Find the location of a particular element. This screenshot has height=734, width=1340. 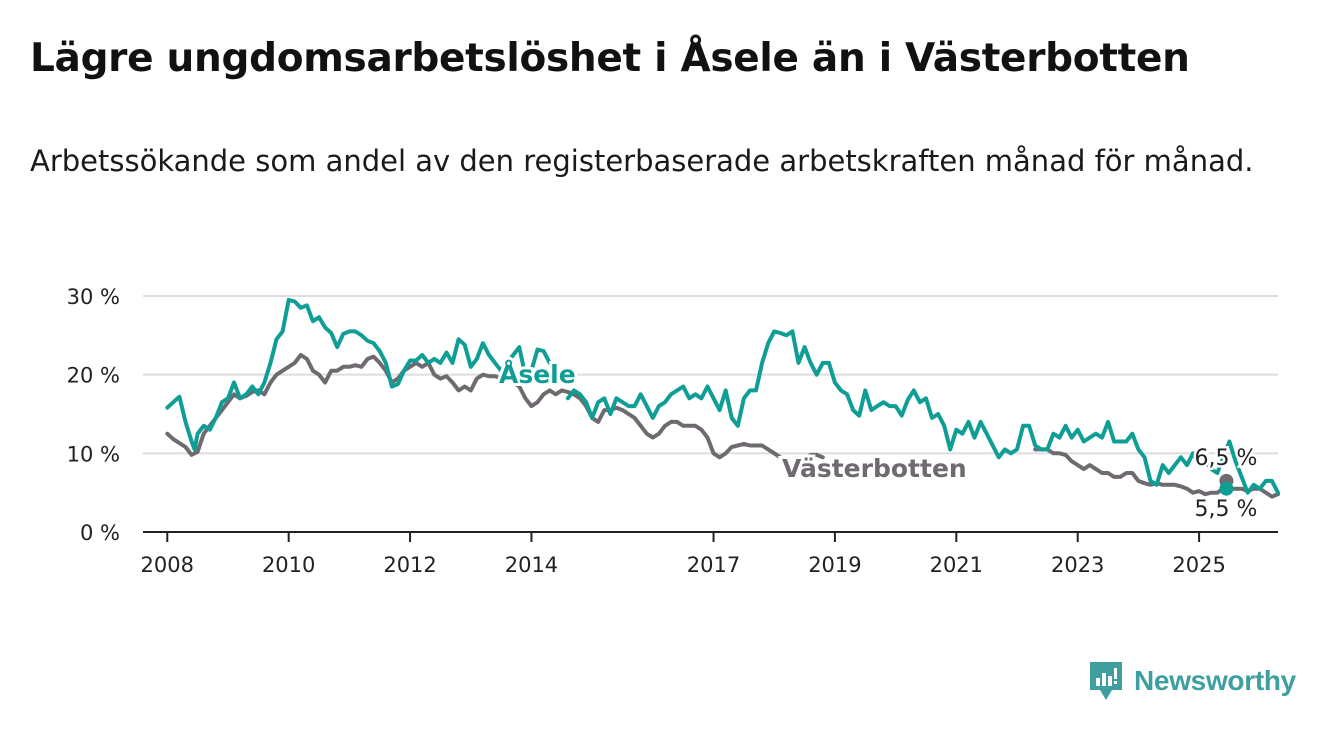

x-tick-label: 2014 is located at coordinates (531, 565).